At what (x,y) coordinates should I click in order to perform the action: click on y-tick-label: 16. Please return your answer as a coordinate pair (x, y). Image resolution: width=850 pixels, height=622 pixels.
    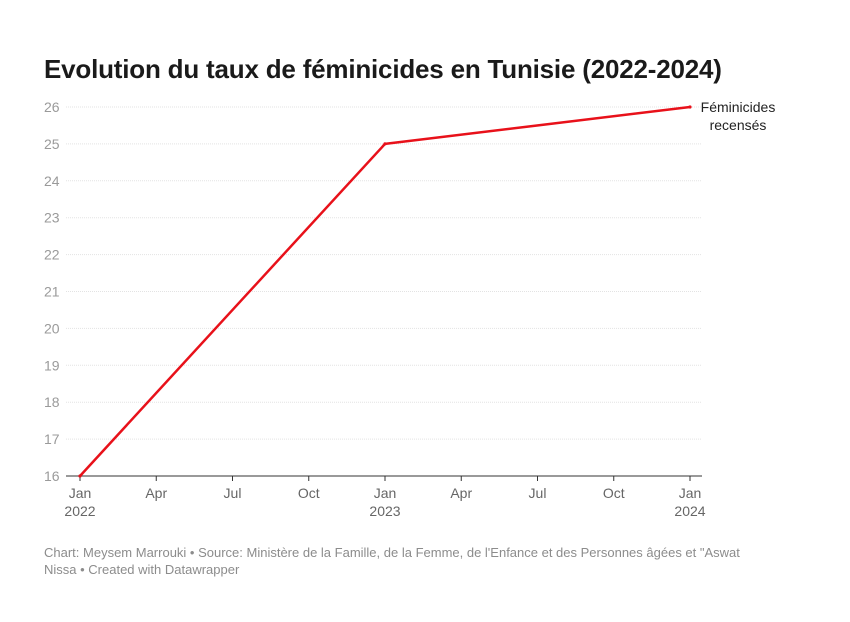
    Looking at the image, I should click on (52, 476).